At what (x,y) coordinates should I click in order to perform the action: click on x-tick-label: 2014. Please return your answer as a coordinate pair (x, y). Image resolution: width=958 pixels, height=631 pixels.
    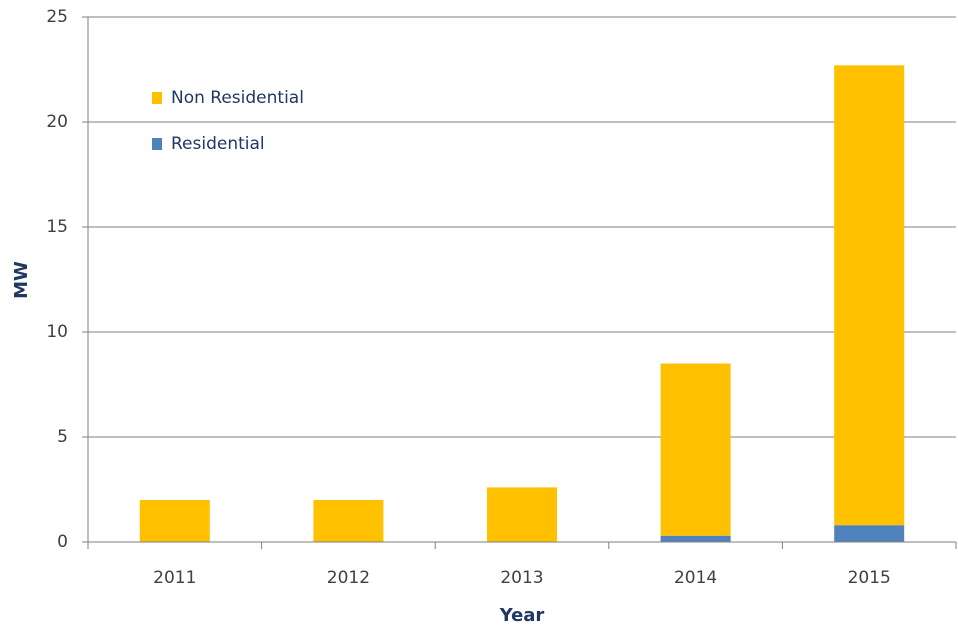
    Looking at the image, I should click on (695, 578).